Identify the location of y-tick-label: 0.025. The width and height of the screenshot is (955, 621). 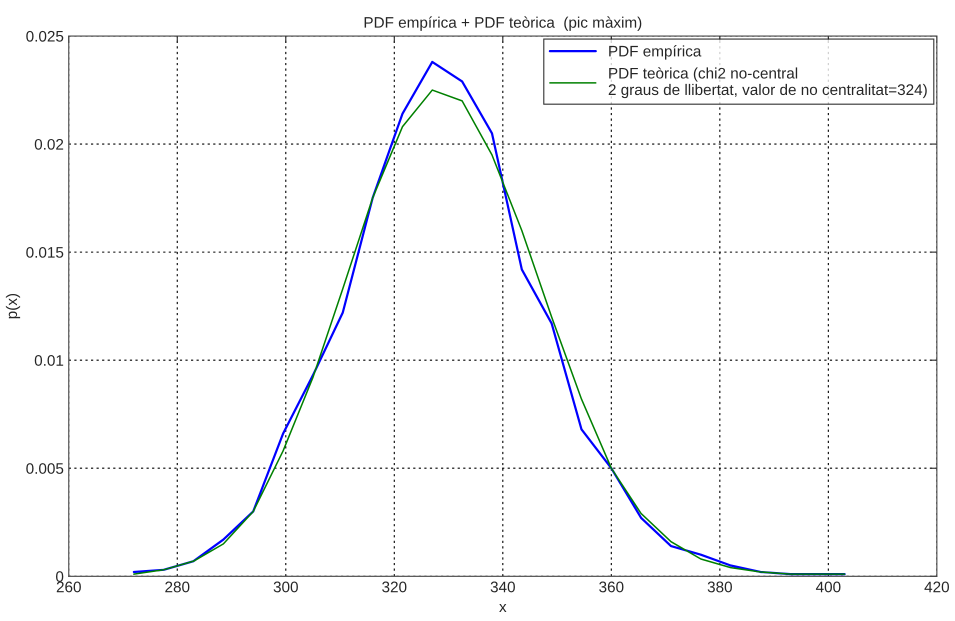
(45, 36).